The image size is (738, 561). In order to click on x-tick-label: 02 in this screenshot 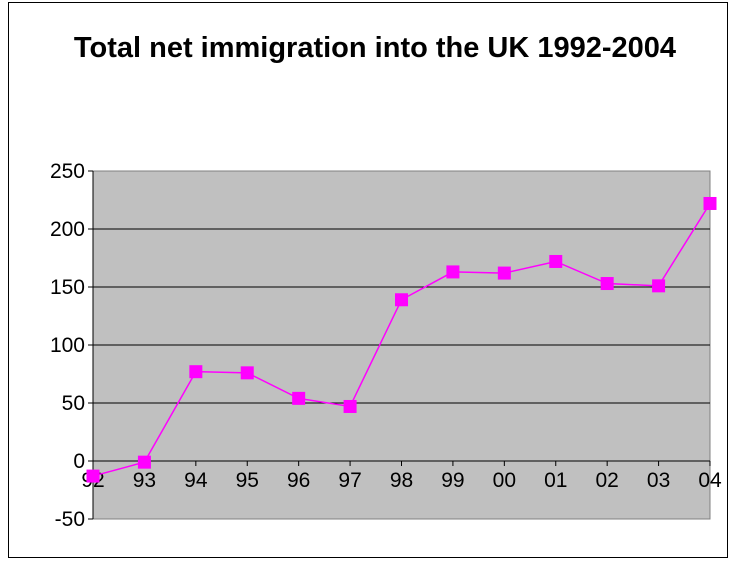, I will do `click(606, 480)`.